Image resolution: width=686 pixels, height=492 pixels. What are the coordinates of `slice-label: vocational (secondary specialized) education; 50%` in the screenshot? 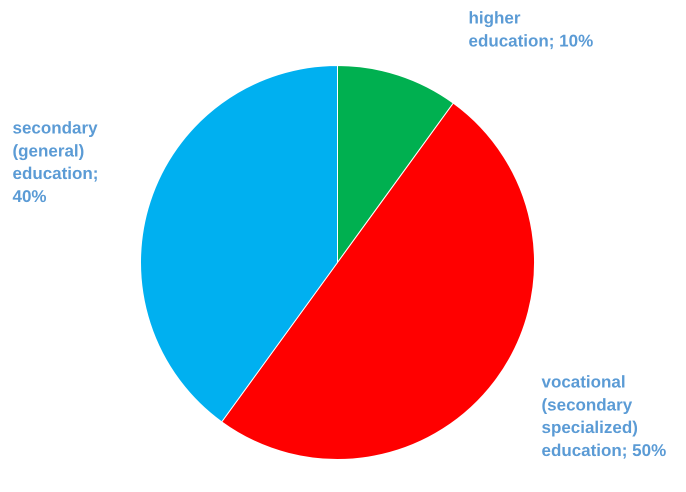 It's located at (604, 416).